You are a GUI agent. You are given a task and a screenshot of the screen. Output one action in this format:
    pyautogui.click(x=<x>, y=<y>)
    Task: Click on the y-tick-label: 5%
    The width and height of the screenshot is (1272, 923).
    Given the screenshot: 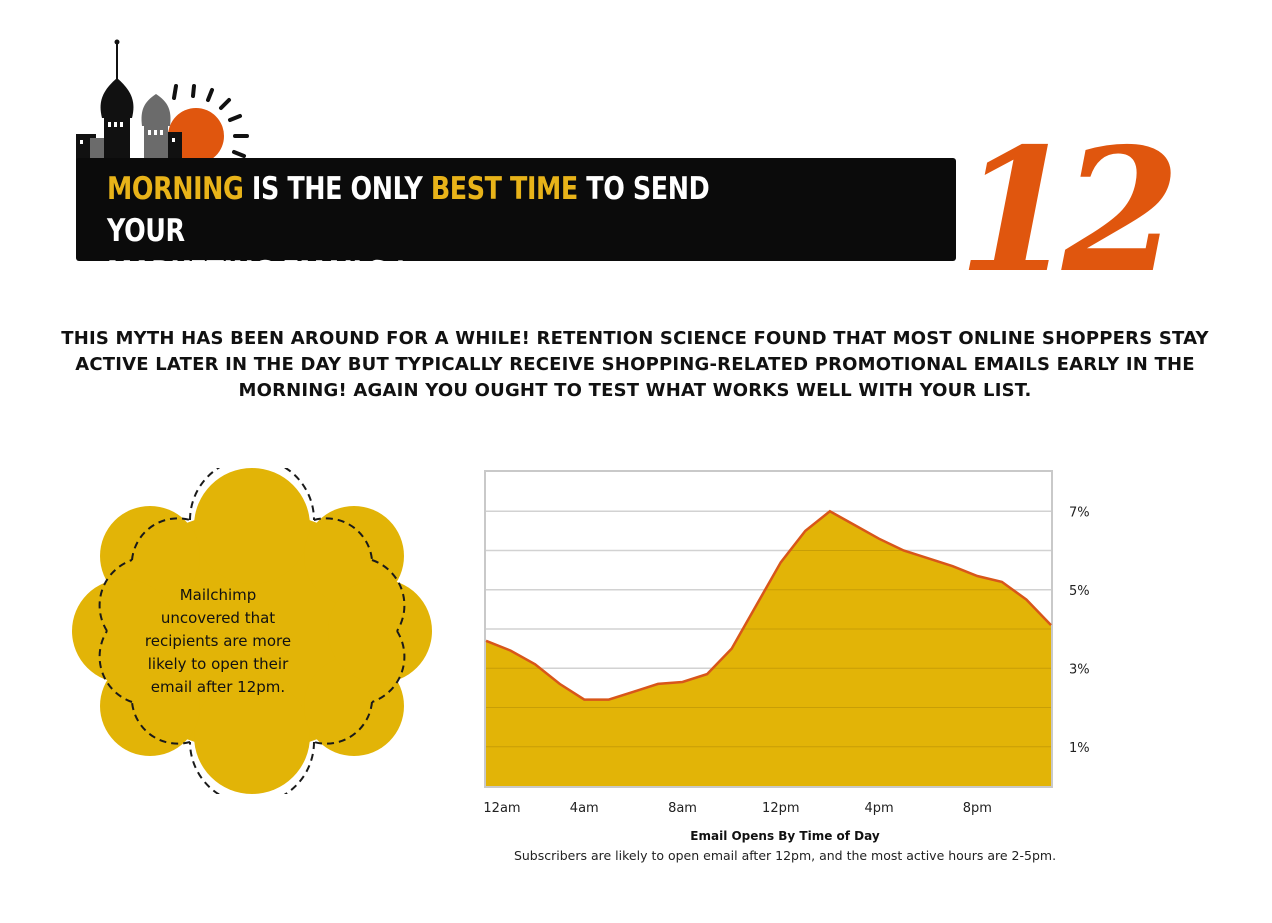 What is the action you would take?
    pyautogui.click(x=1079, y=591)
    